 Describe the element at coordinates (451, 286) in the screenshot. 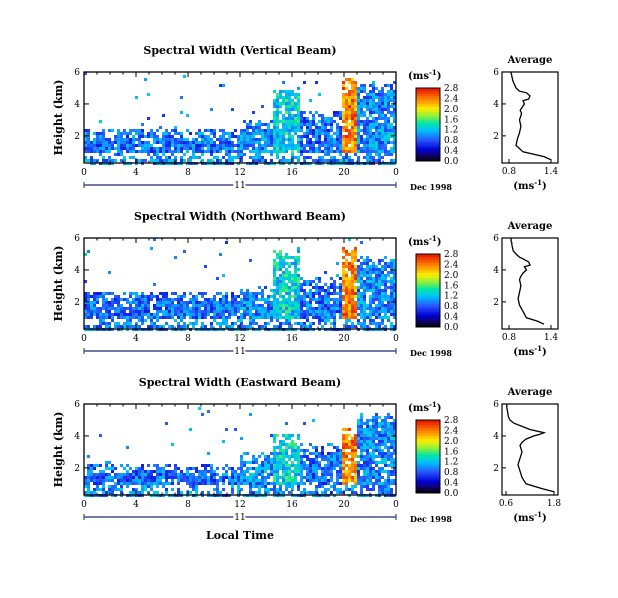

I see `colorbar-tick-label: 1.6` at that location.